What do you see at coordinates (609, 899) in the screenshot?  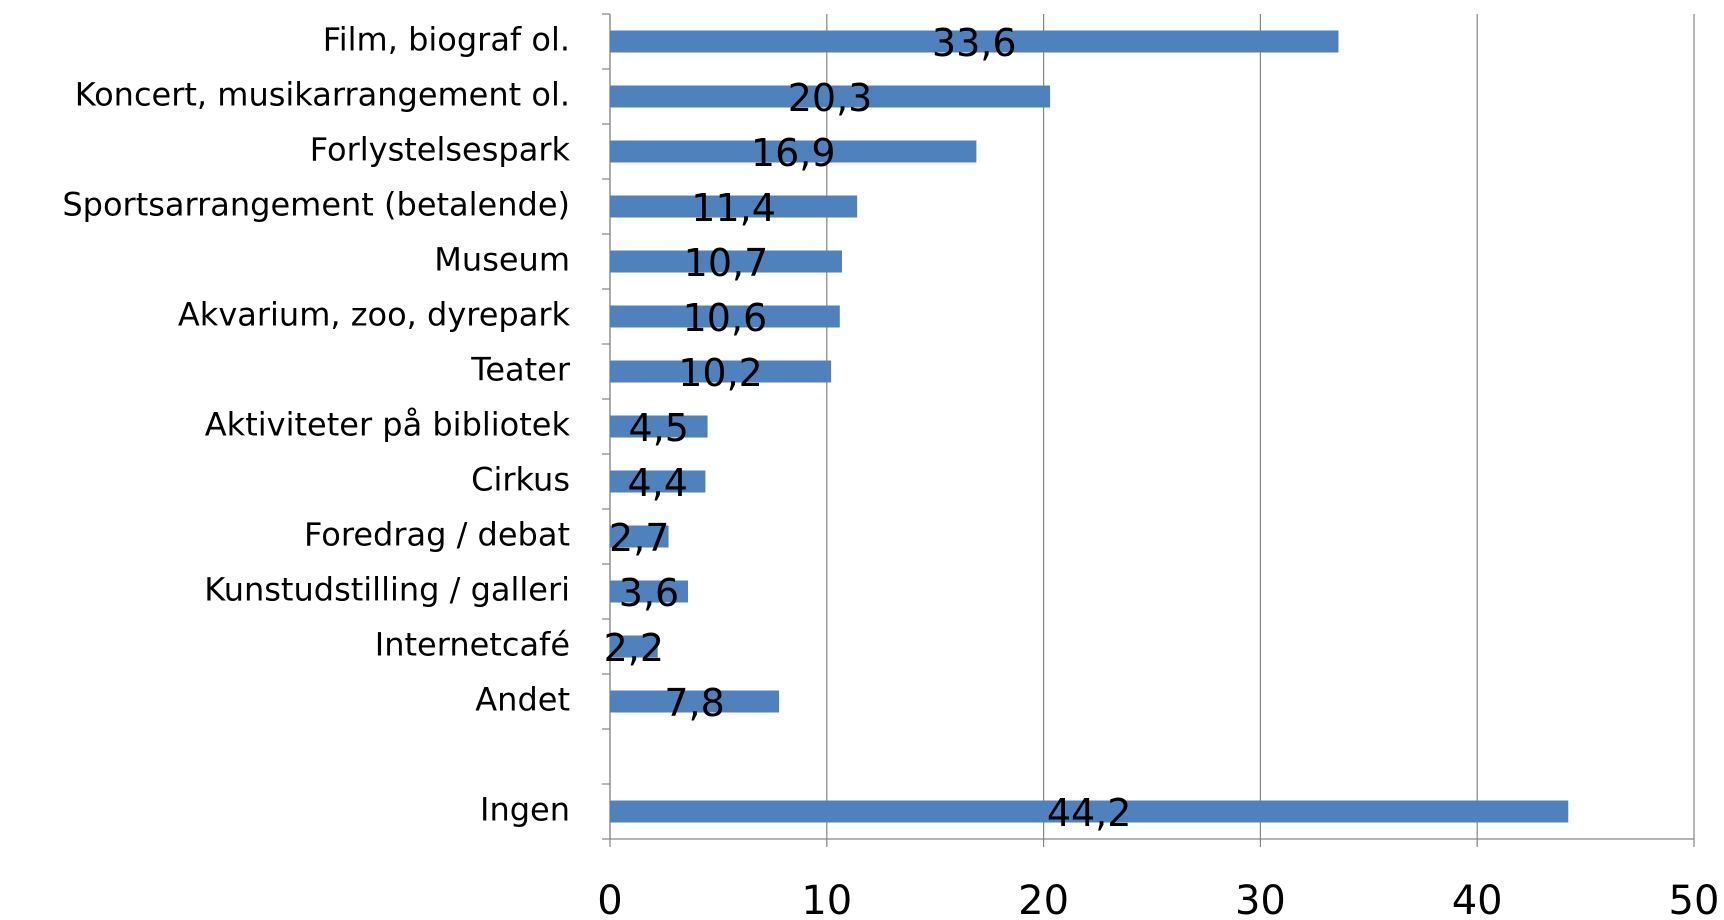 I see `x-tick-label: 0` at bounding box center [609, 899].